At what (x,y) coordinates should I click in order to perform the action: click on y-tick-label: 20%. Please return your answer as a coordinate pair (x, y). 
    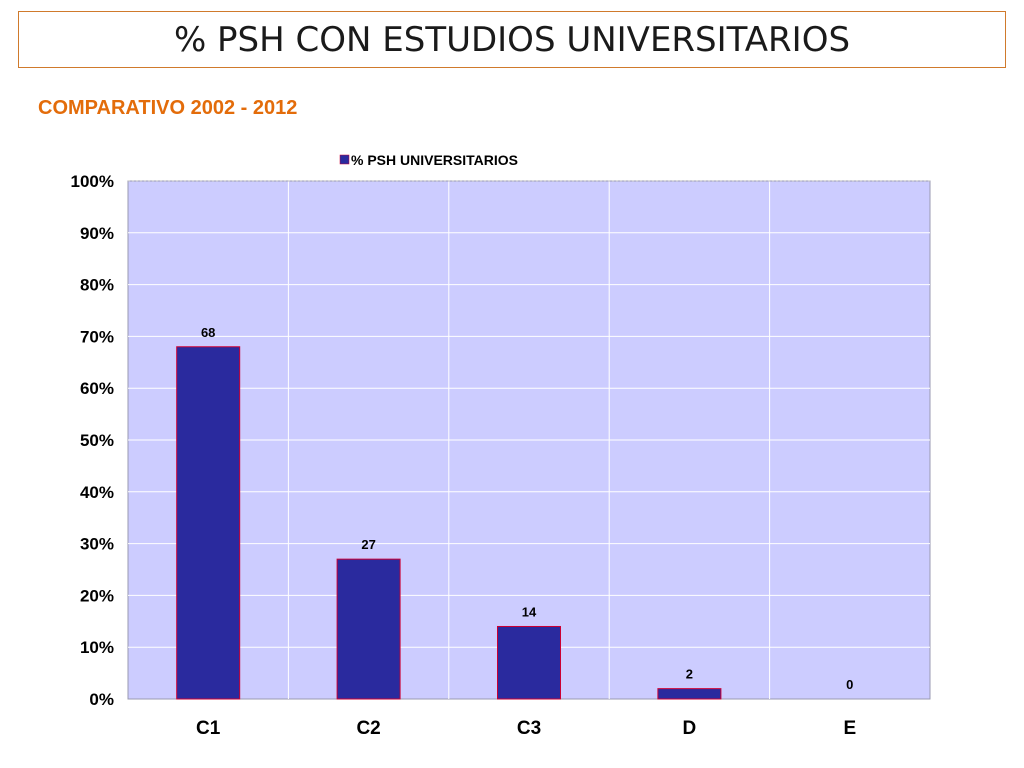
    Looking at the image, I should click on (97, 595).